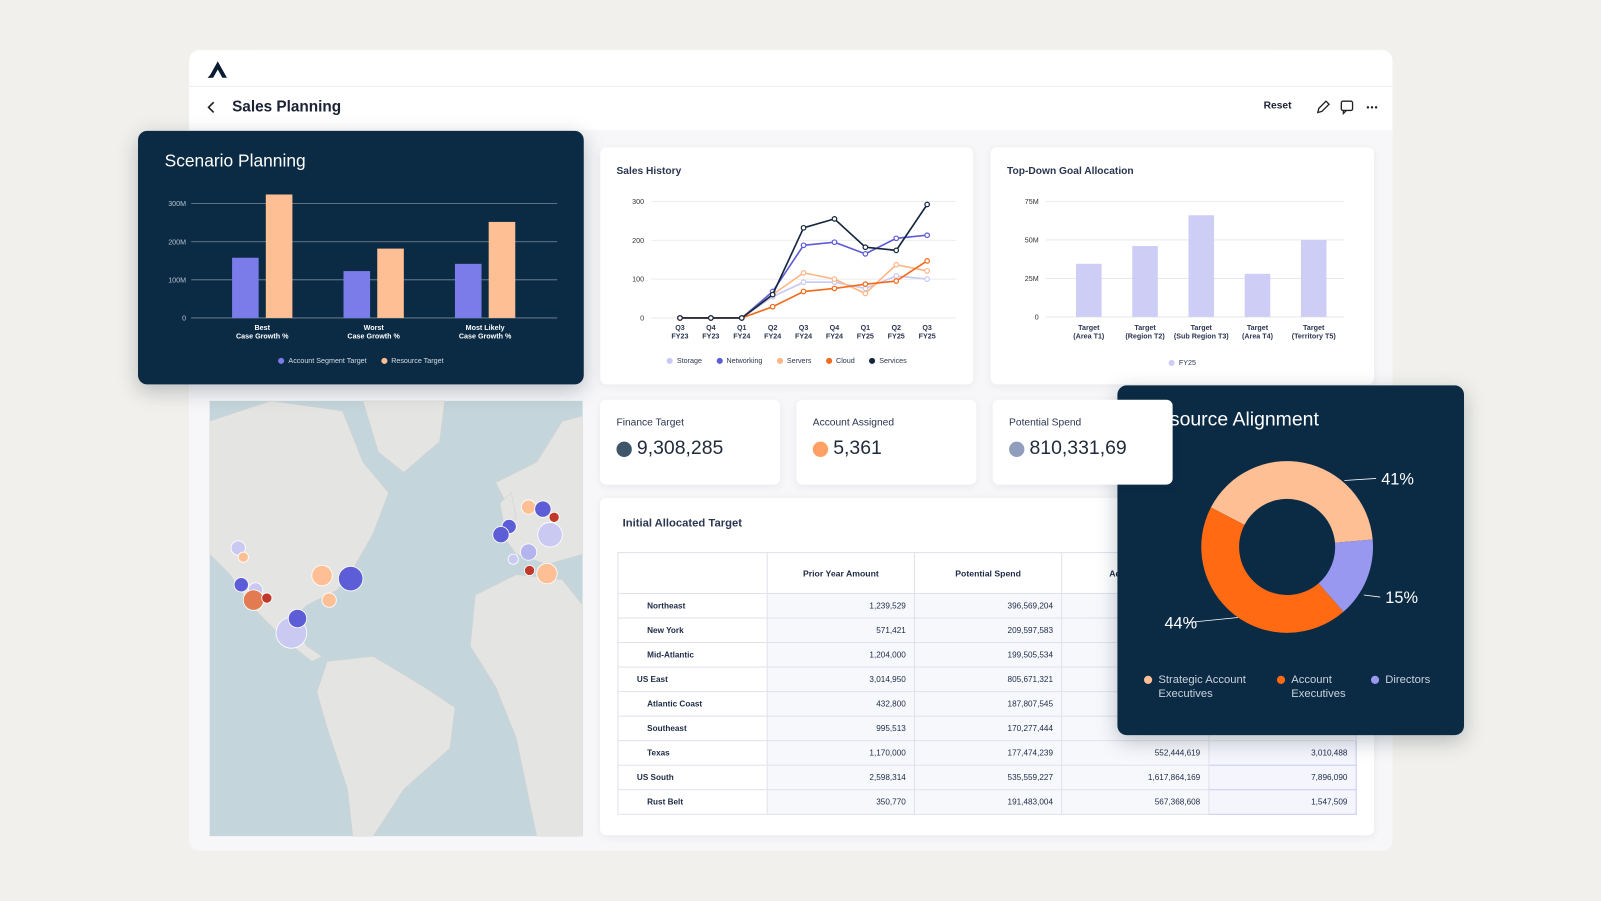  I want to click on y-tick-label: 300, so click(638, 202).